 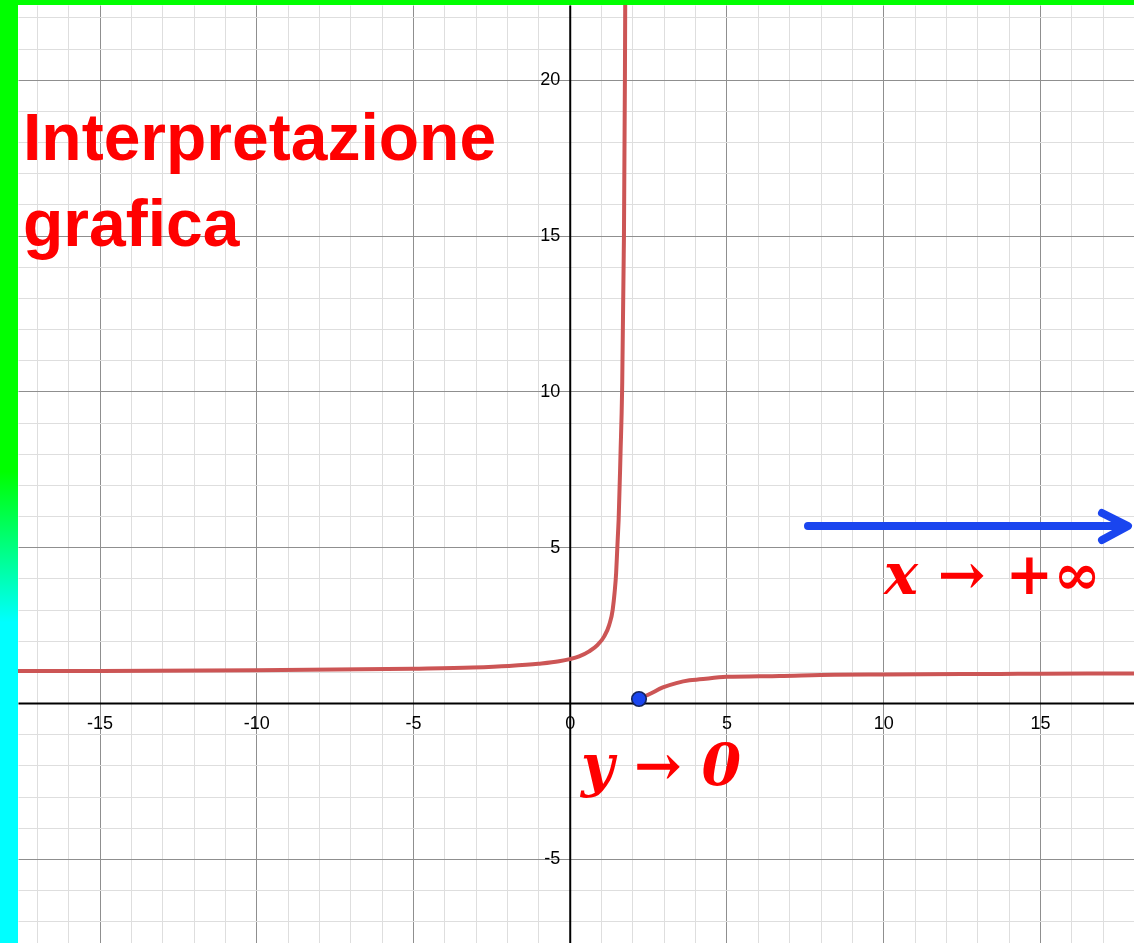 What do you see at coordinates (992, 573) in the screenshot?
I see `annotation: x → +∞` at bounding box center [992, 573].